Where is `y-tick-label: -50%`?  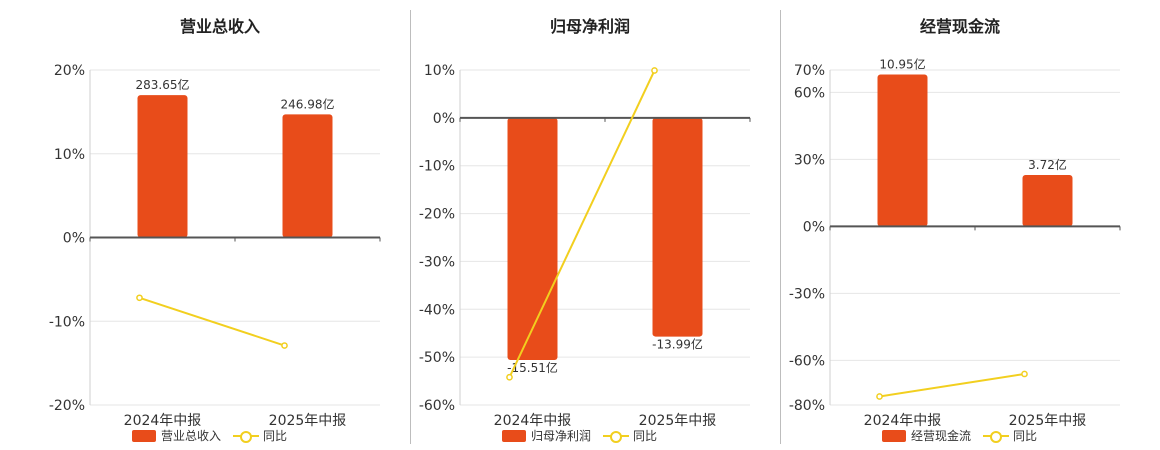
y-tick-label: -50% is located at coordinates (437, 358).